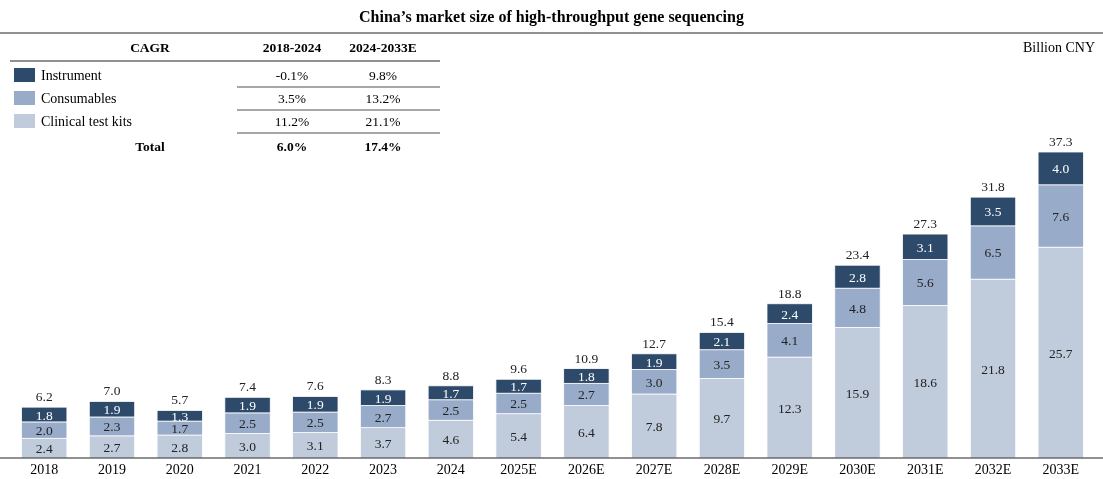 The image size is (1103, 479). I want to click on data-label: 6.5, so click(993, 253).